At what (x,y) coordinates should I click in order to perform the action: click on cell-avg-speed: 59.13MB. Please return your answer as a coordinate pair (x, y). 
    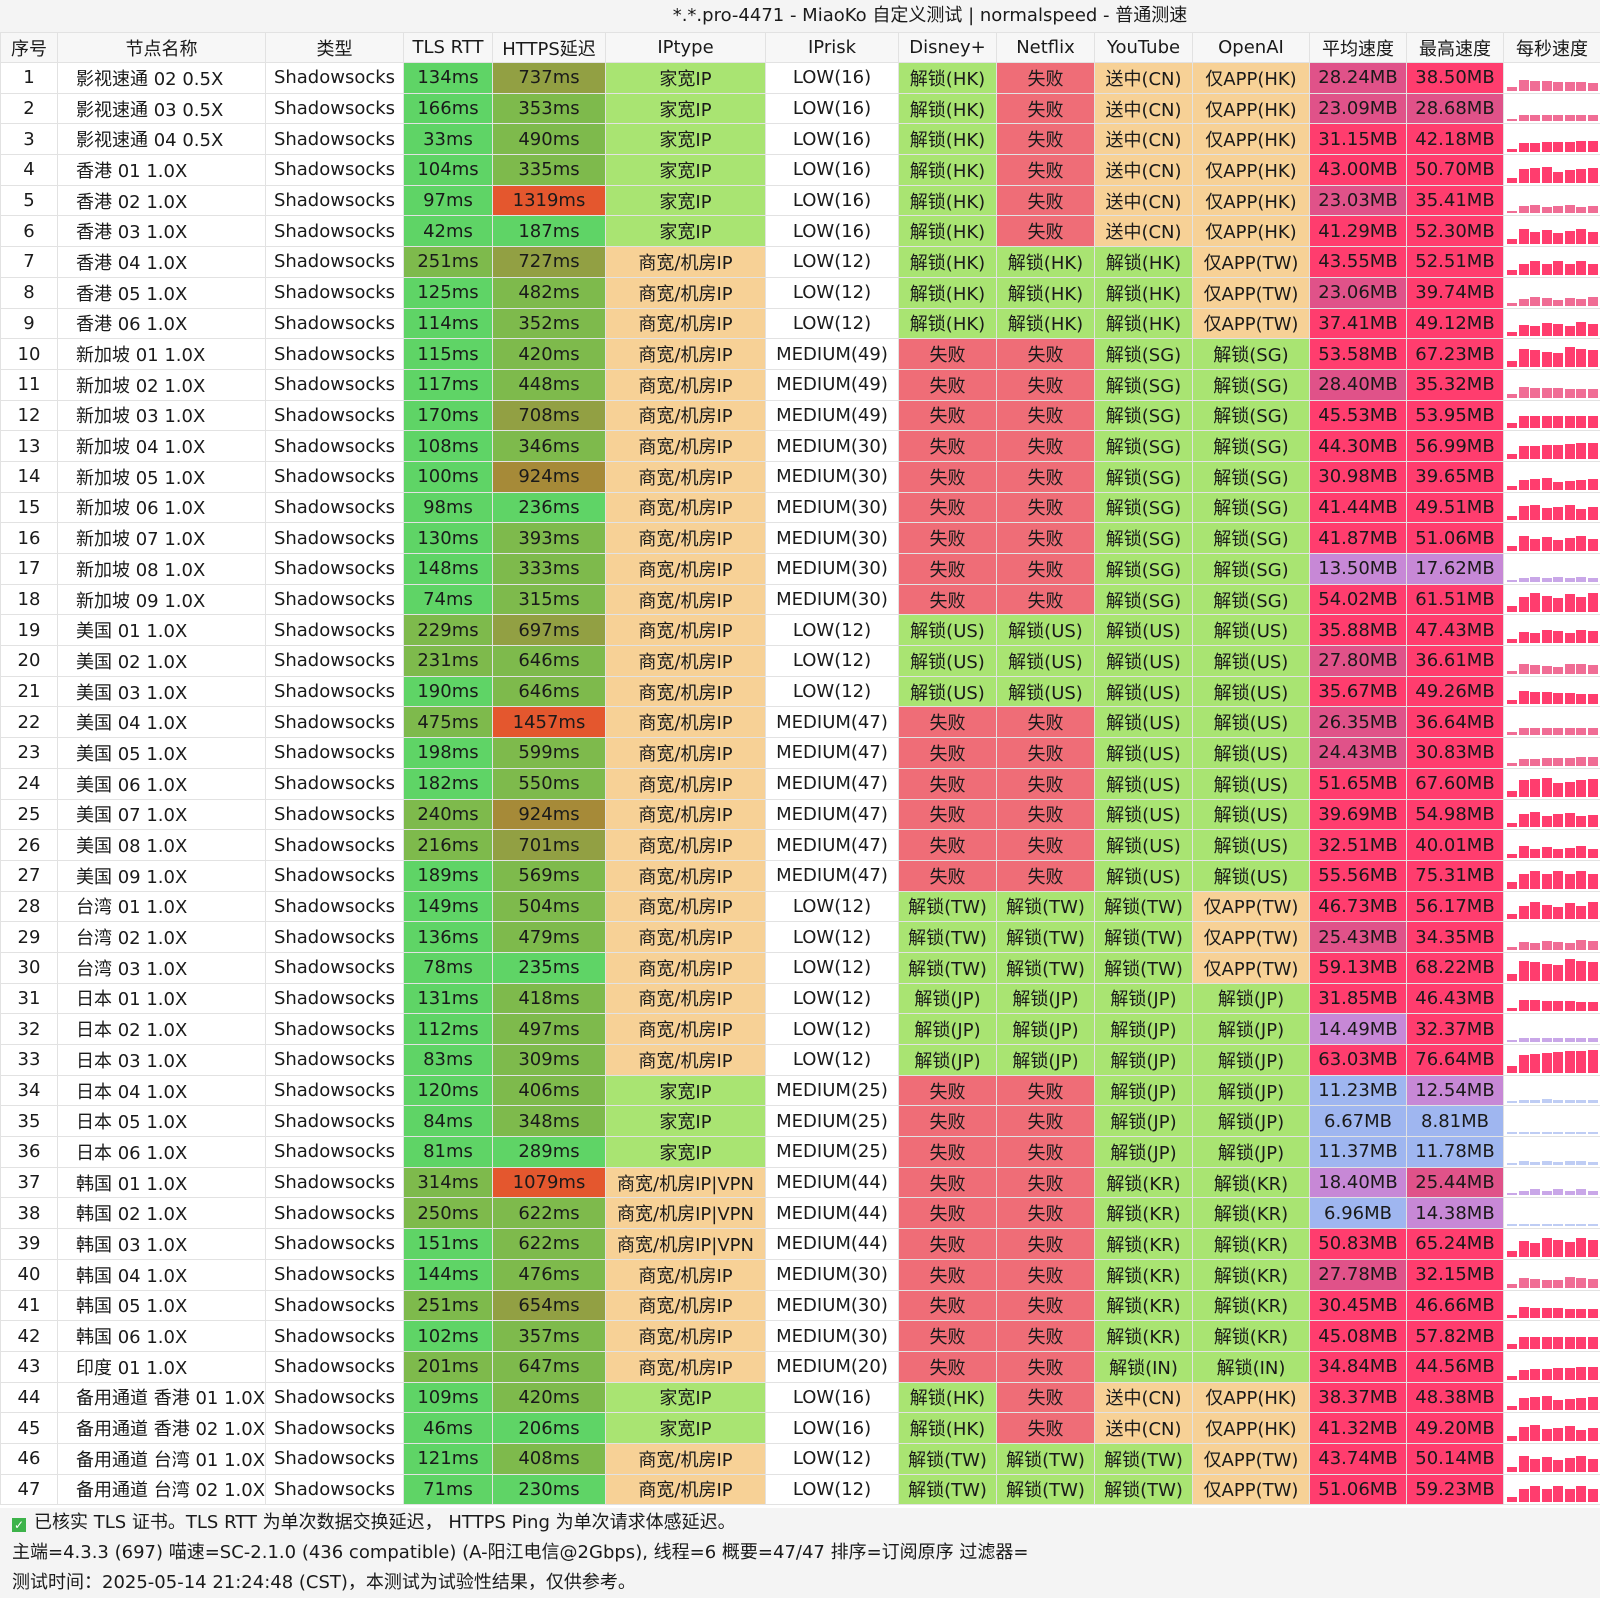
    Looking at the image, I should click on (1358, 967).